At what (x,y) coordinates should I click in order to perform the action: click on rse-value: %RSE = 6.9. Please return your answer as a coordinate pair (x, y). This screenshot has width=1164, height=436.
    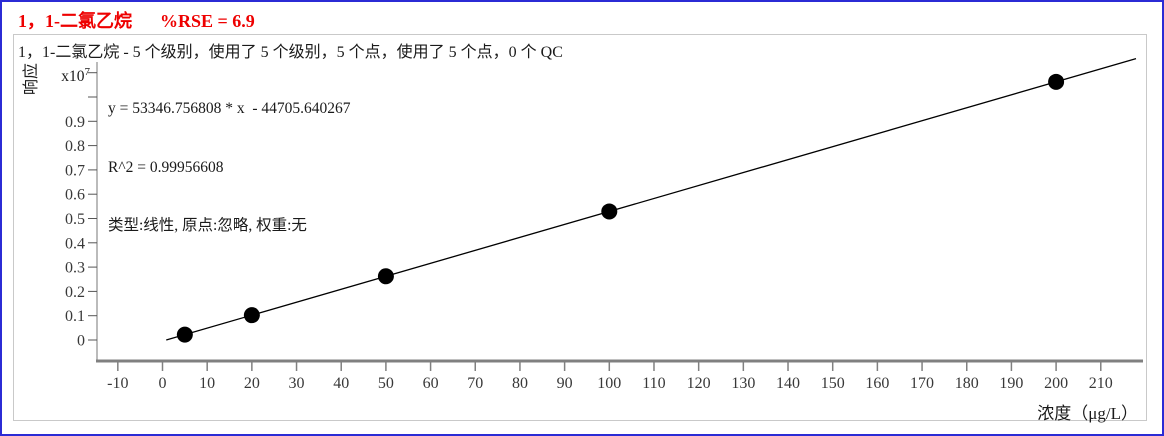
    Looking at the image, I should click on (207, 21).